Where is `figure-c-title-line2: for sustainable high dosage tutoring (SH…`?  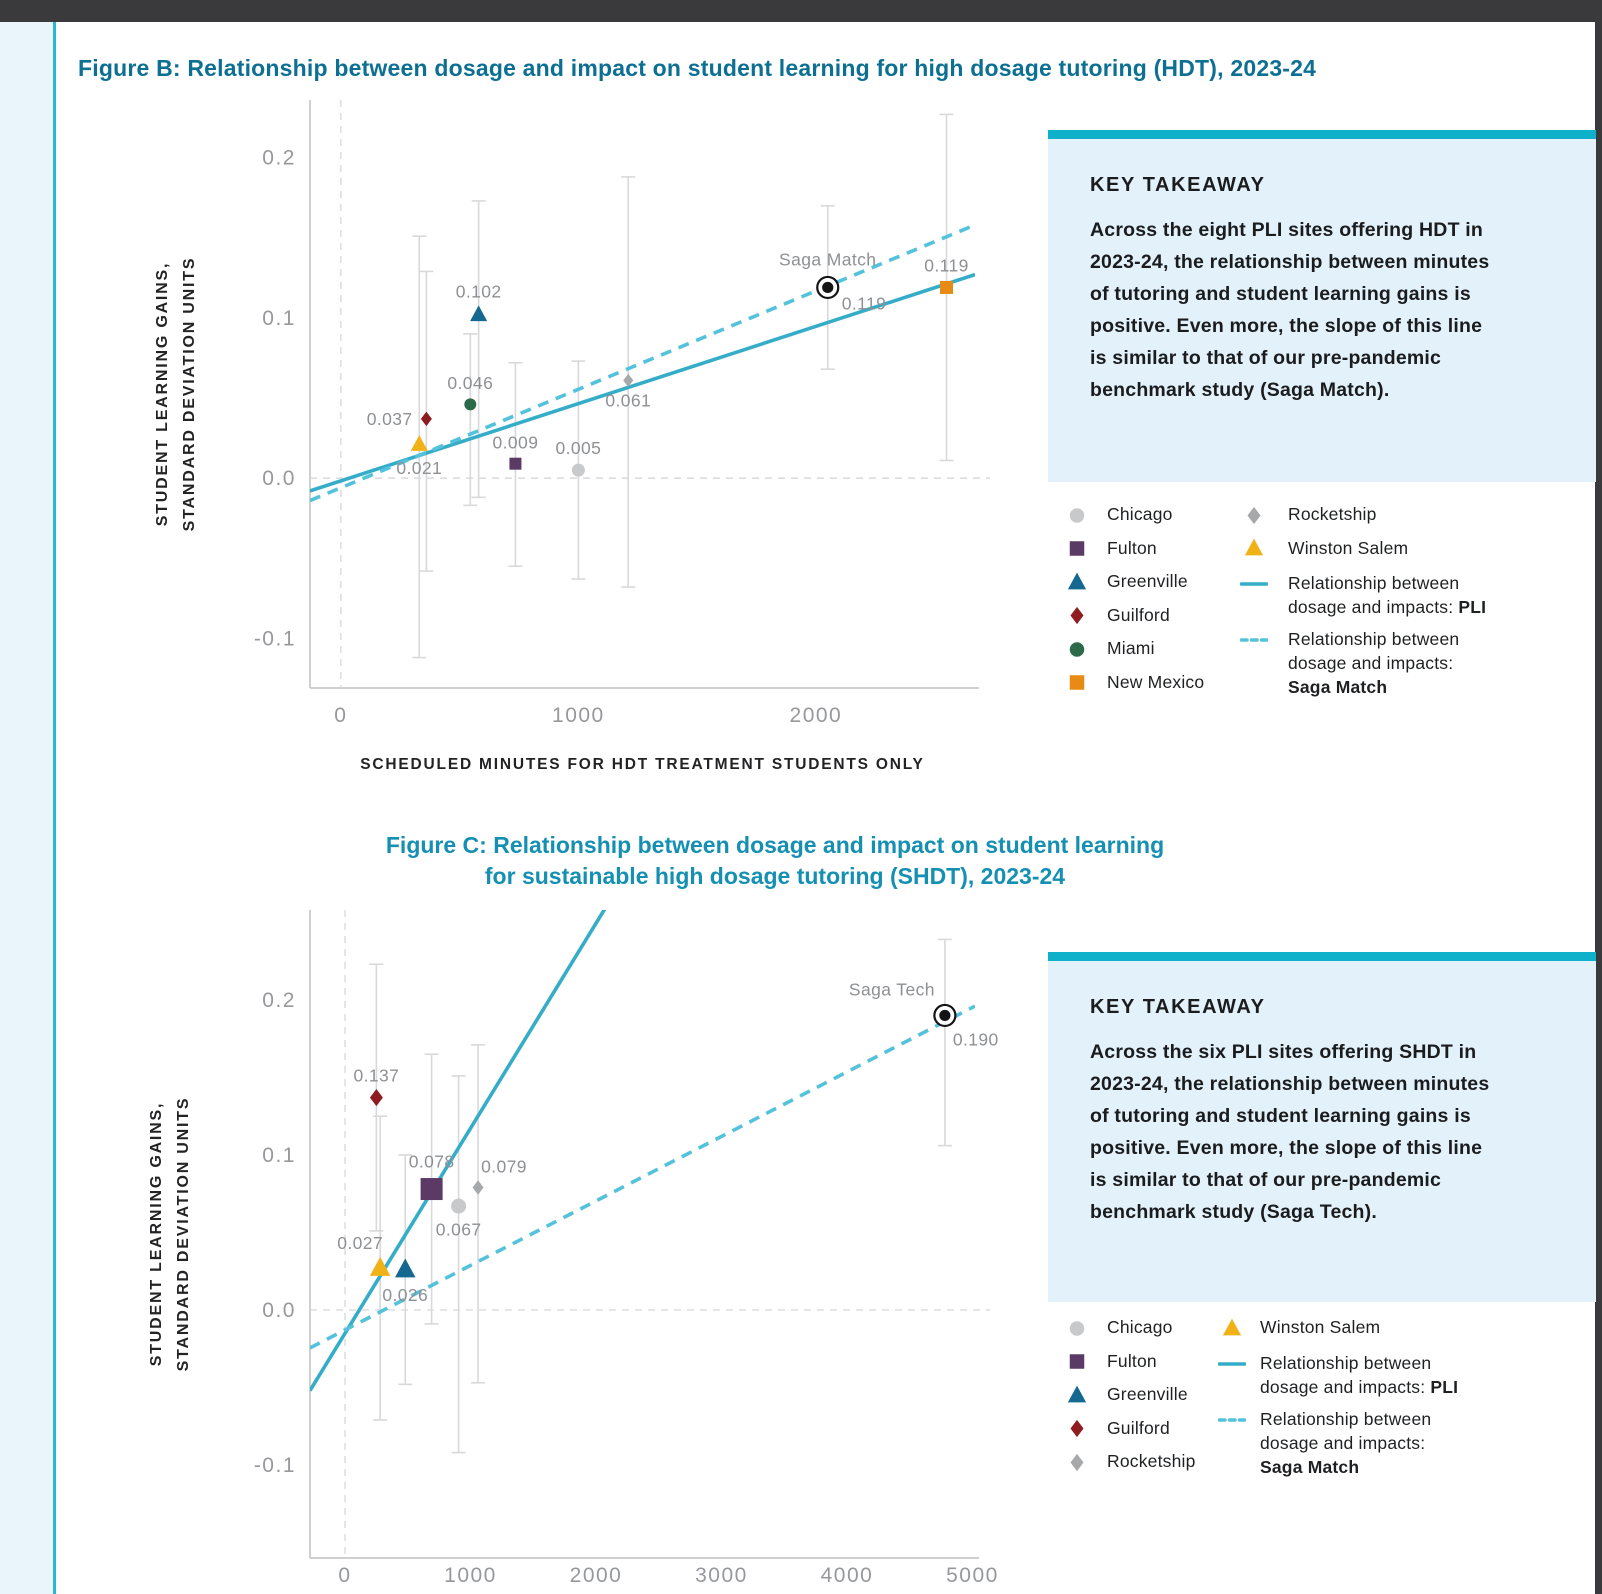 figure-c-title-line2: for sustainable high dosage tutoring (SH… is located at coordinates (775, 876).